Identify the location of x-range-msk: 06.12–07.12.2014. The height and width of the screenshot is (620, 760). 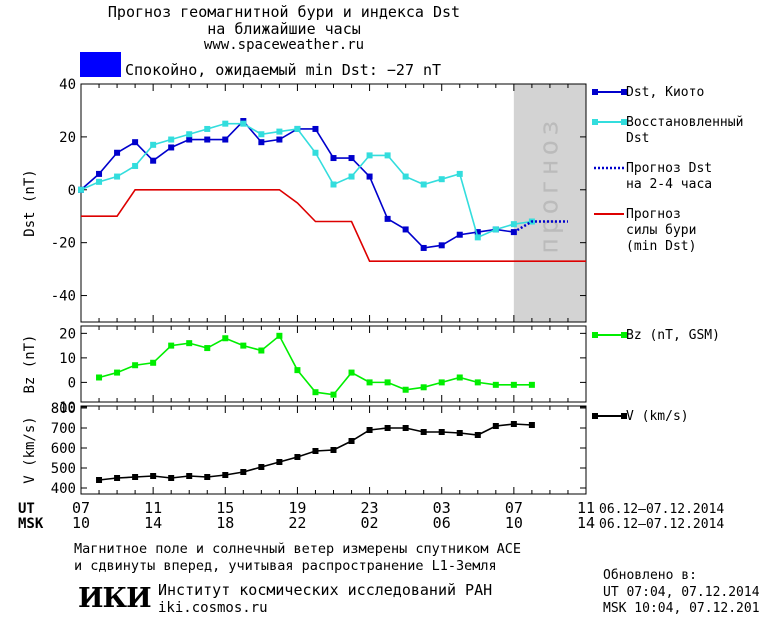
(661, 524).